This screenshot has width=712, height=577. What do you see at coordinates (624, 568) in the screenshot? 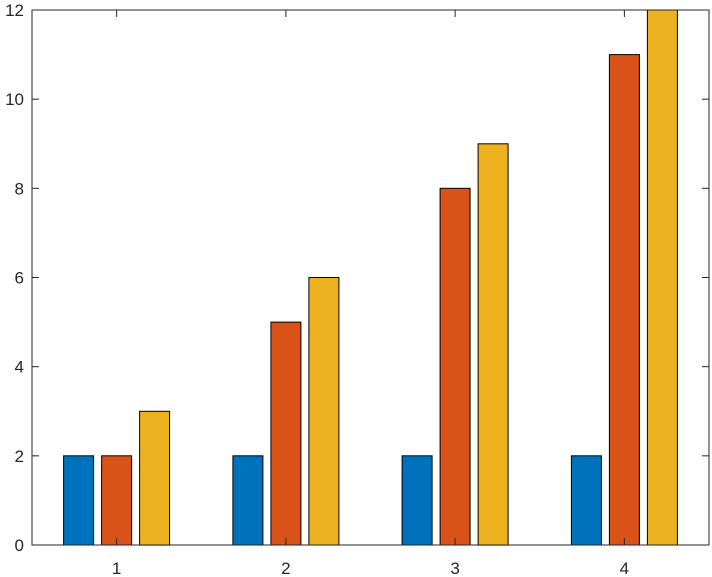
I see `x-tick-label: 4` at bounding box center [624, 568].